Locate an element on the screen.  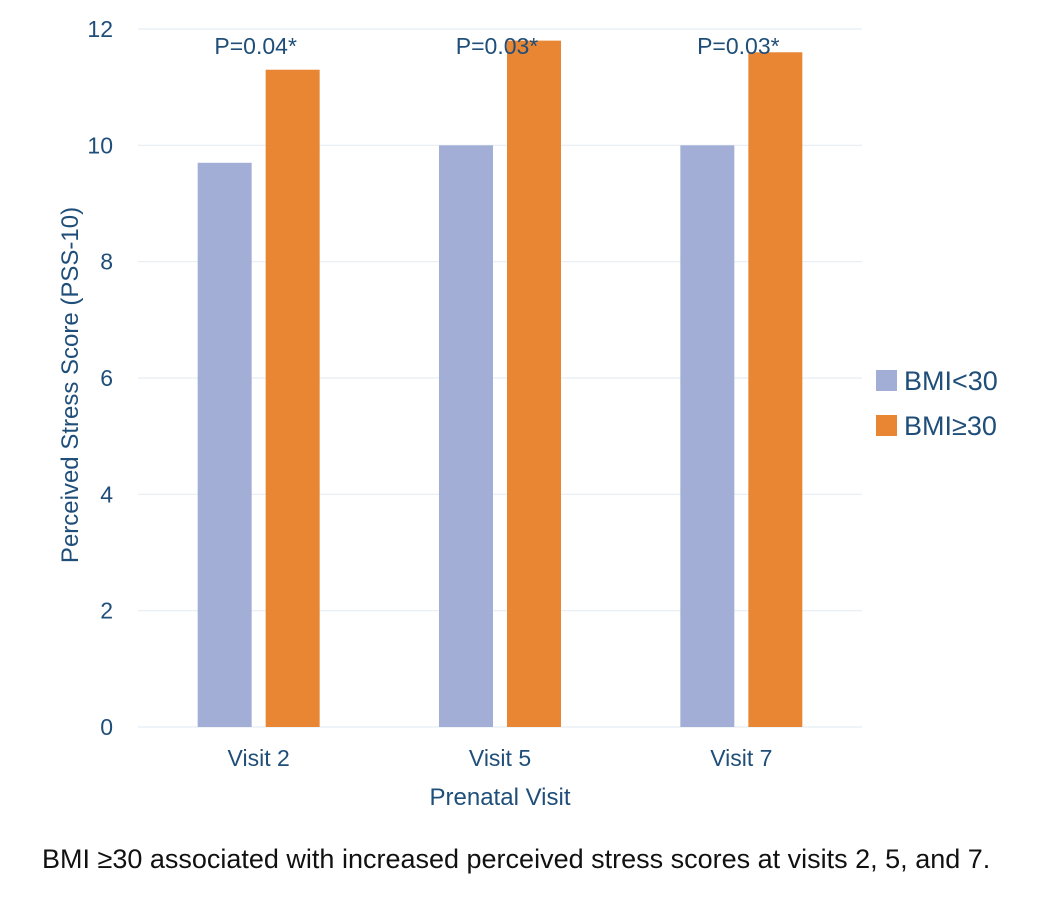
x-tick-label: Visit 7 is located at coordinates (741, 758).